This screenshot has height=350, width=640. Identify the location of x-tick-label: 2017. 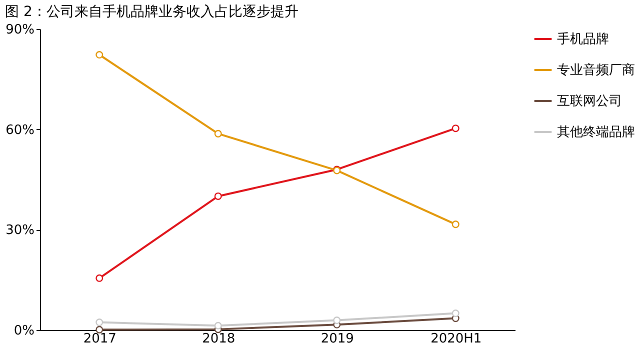
(99, 339).